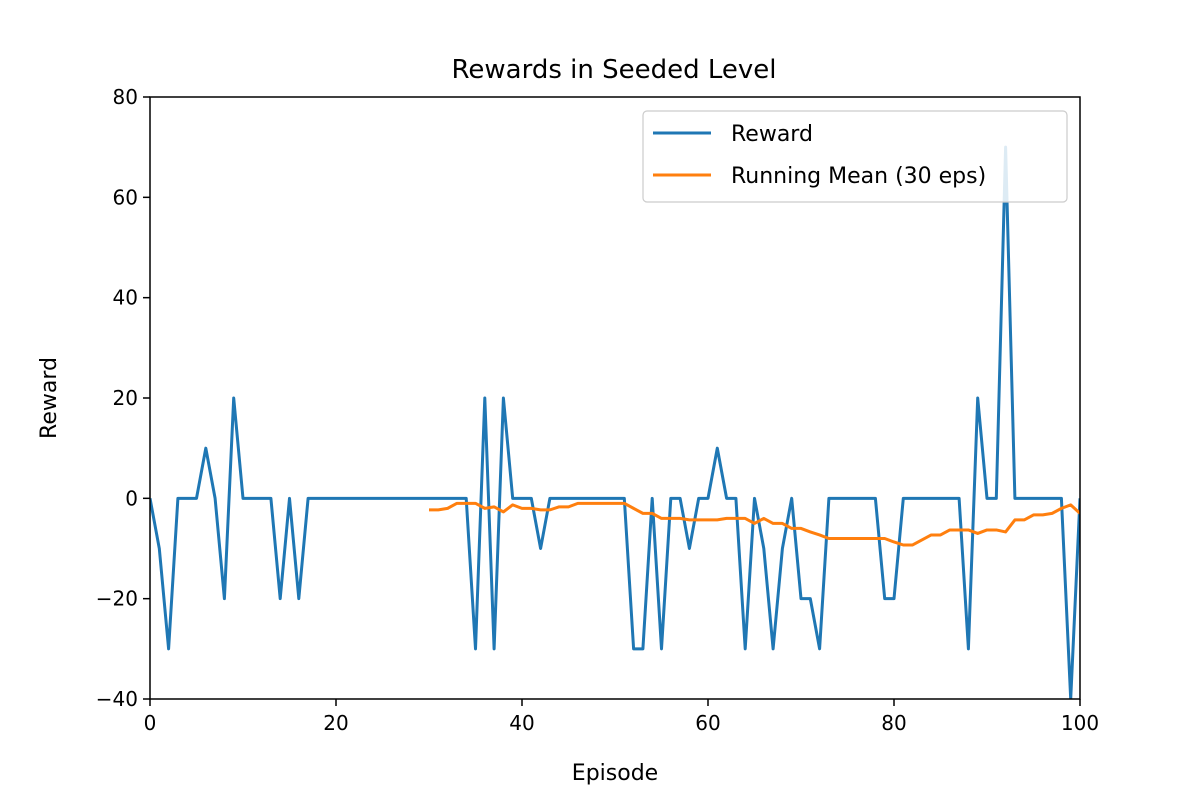  I want to click on y-tick-label: 80, so click(125, 97).